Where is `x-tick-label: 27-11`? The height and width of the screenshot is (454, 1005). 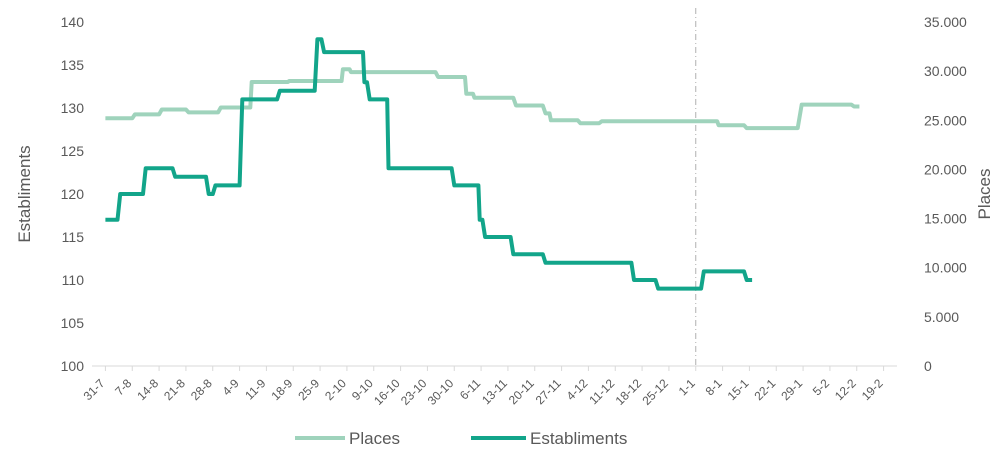
x-tick-label: 27-11 is located at coordinates (548, 391).